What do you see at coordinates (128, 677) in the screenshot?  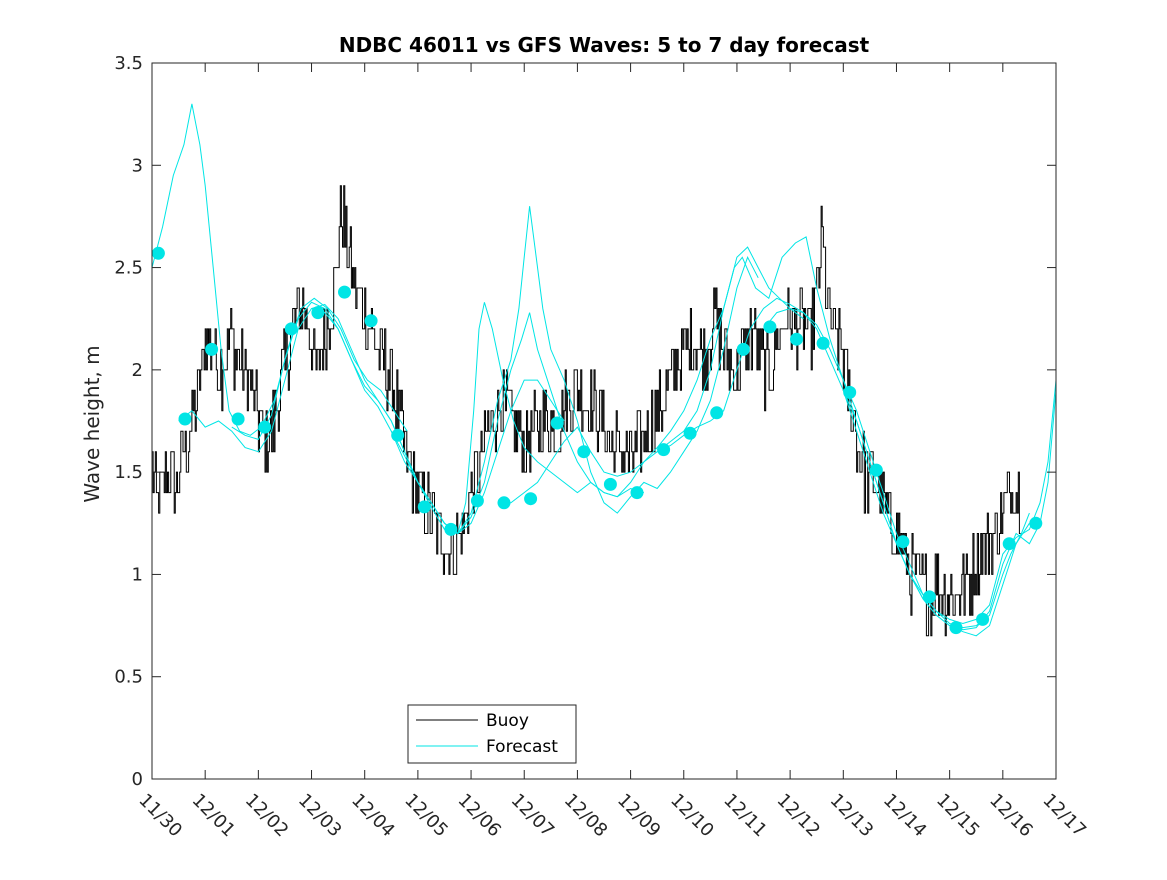 I see `y-tick-label: 0.5` at bounding box center [128, 677].